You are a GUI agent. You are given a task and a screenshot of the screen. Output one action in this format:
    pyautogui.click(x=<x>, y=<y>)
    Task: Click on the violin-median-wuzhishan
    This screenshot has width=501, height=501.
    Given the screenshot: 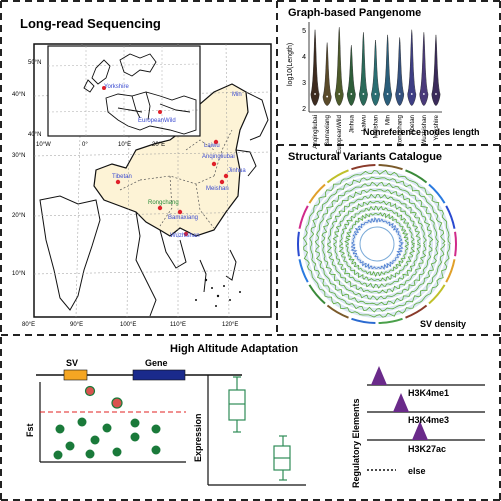 What is the action you would take?
    pyautogui.click(x=423, y=94)
    